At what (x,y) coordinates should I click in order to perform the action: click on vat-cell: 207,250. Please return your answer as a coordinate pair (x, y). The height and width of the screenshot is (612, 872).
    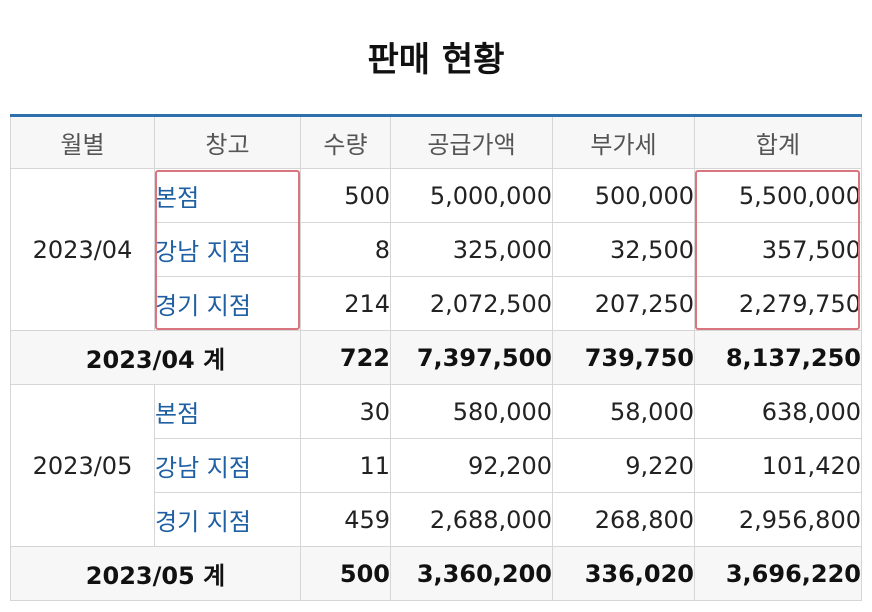
    Looking at the image, I should click on (623, 303).